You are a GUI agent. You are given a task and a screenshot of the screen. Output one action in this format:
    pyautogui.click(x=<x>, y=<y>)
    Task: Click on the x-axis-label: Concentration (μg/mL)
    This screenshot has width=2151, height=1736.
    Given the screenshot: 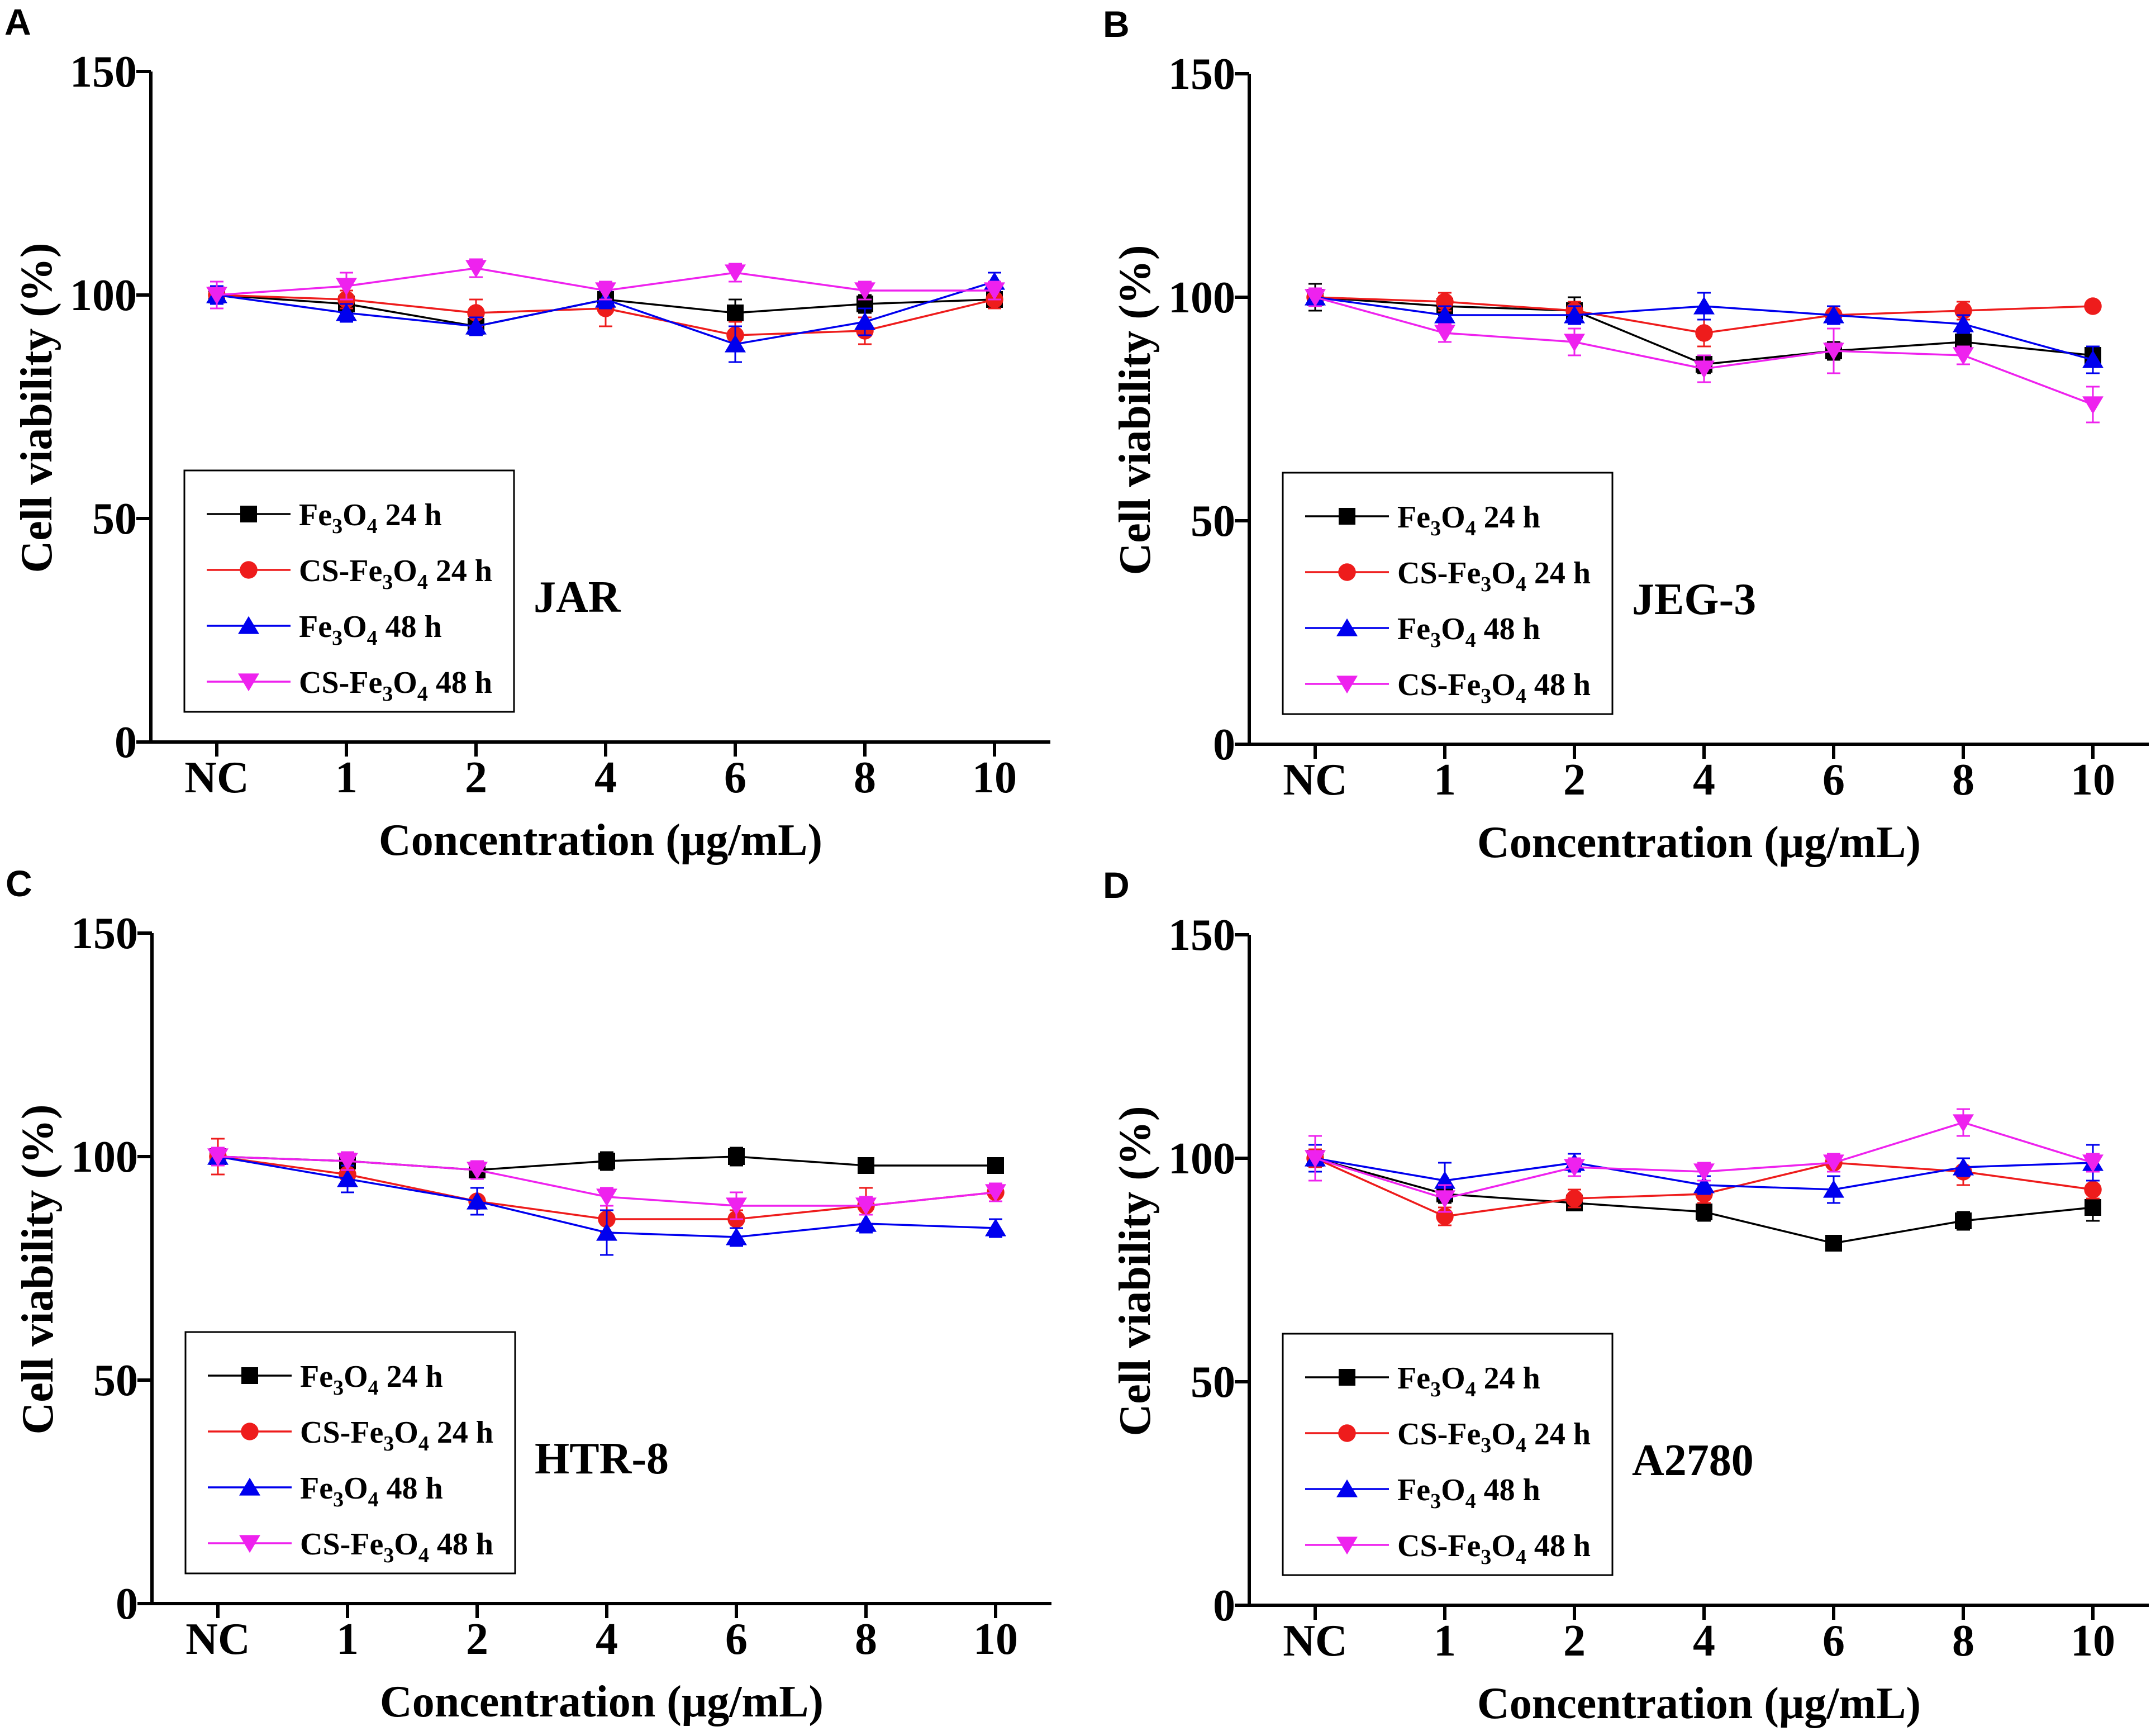 What is the action you would take?
    pyautogui.click(x=600, y=840)
    